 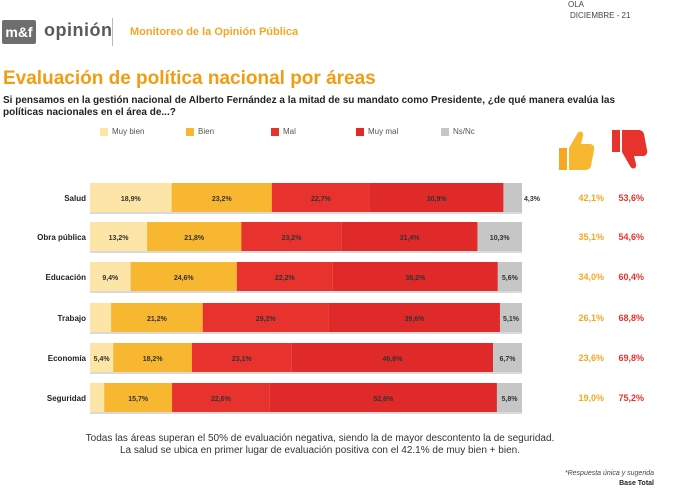 I want to click on legend-label: Mal, so click(x=289, y=131).